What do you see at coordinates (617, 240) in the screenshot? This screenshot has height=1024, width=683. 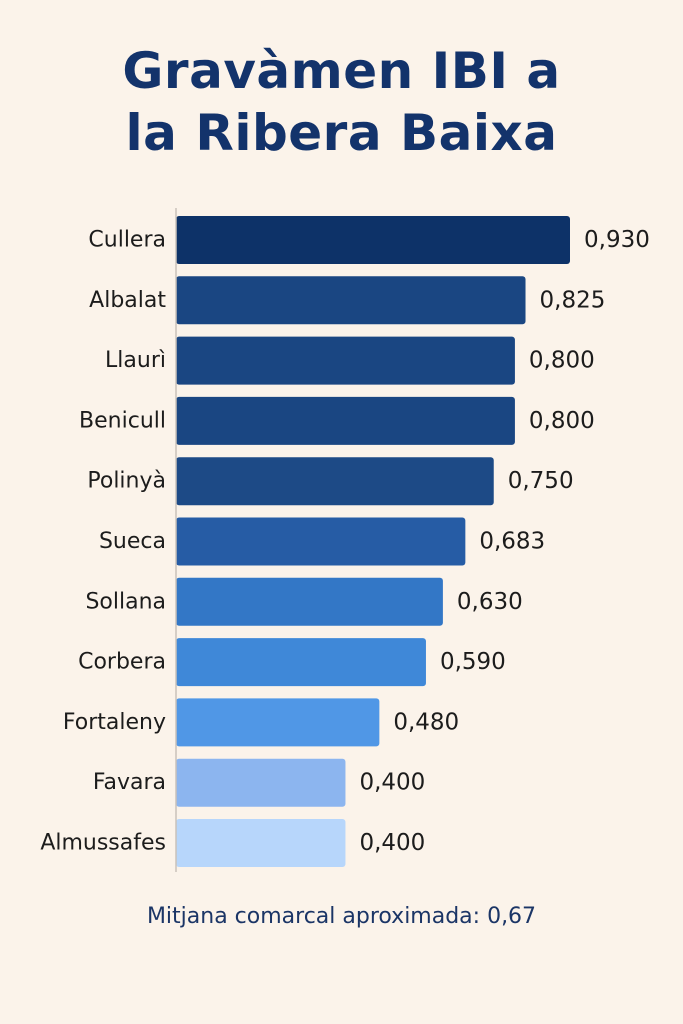 I see `value-label: 0,930` at bounding box center [617, 240].